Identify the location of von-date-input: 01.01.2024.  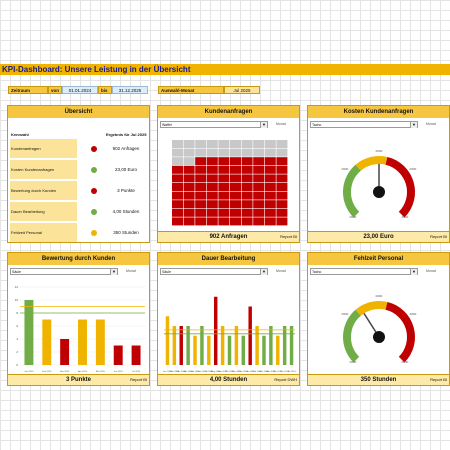
(80, 90).